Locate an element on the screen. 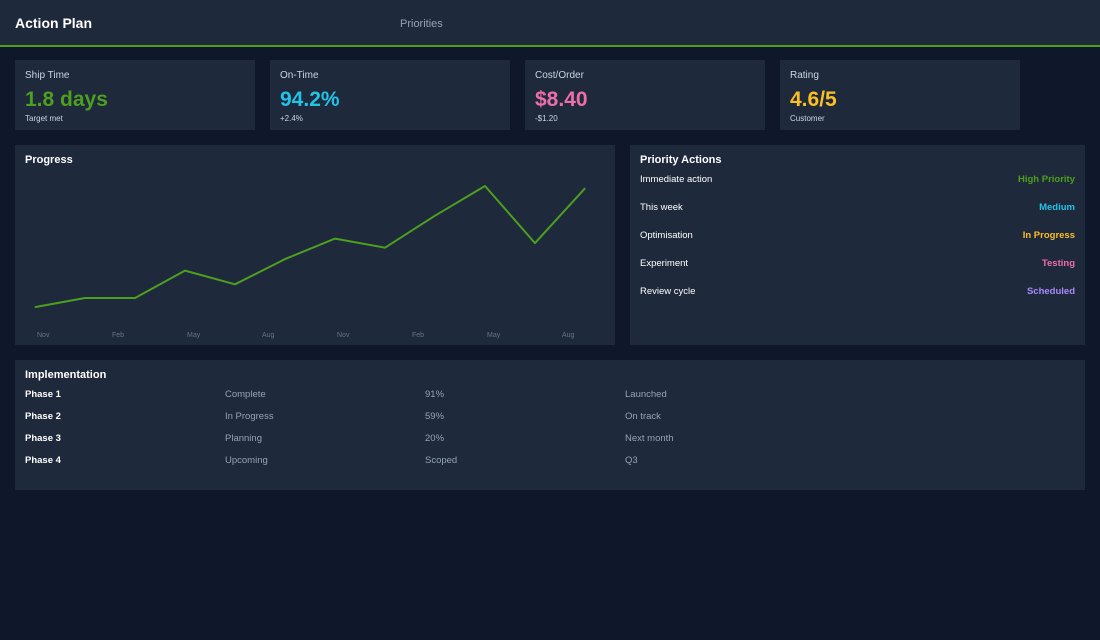 This screenshot has width=1100, height=640. progress-title: Progress is located at coordinates (49, 160).